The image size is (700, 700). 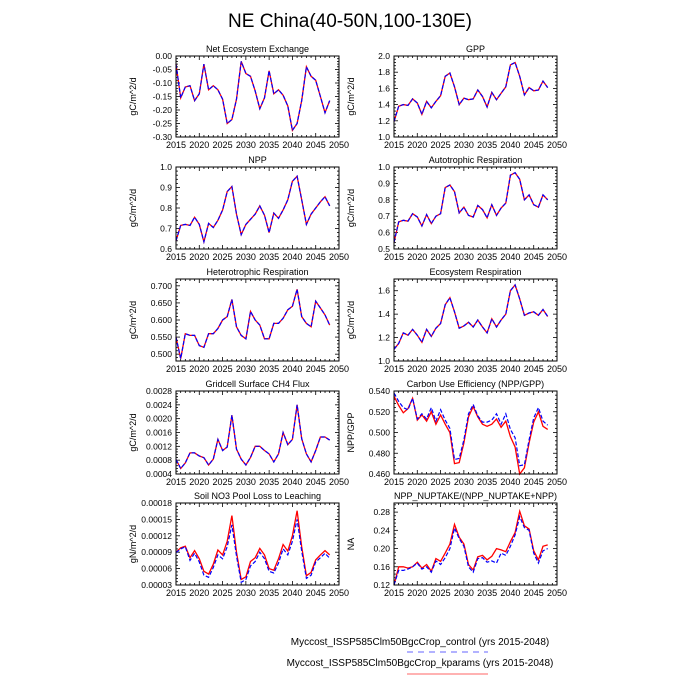 What do you see at coordinates (163, 83) in the screenshot?
I see `y-tick-label: -0.10` at bounding box center [163, 83].